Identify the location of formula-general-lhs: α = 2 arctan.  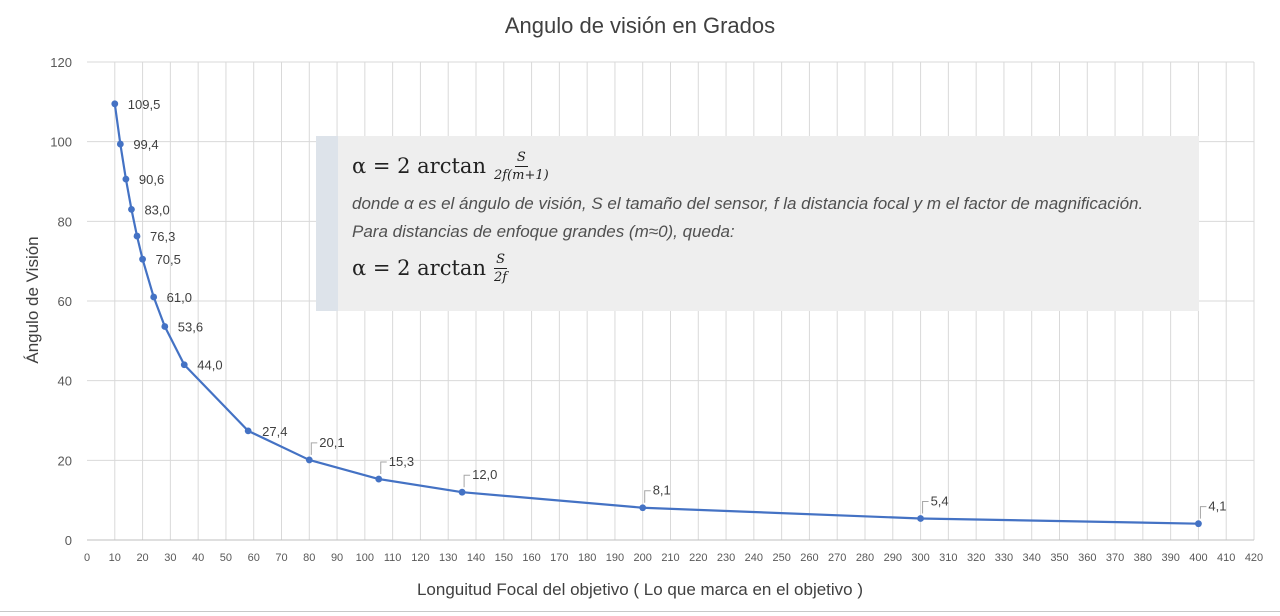
(419, 166).